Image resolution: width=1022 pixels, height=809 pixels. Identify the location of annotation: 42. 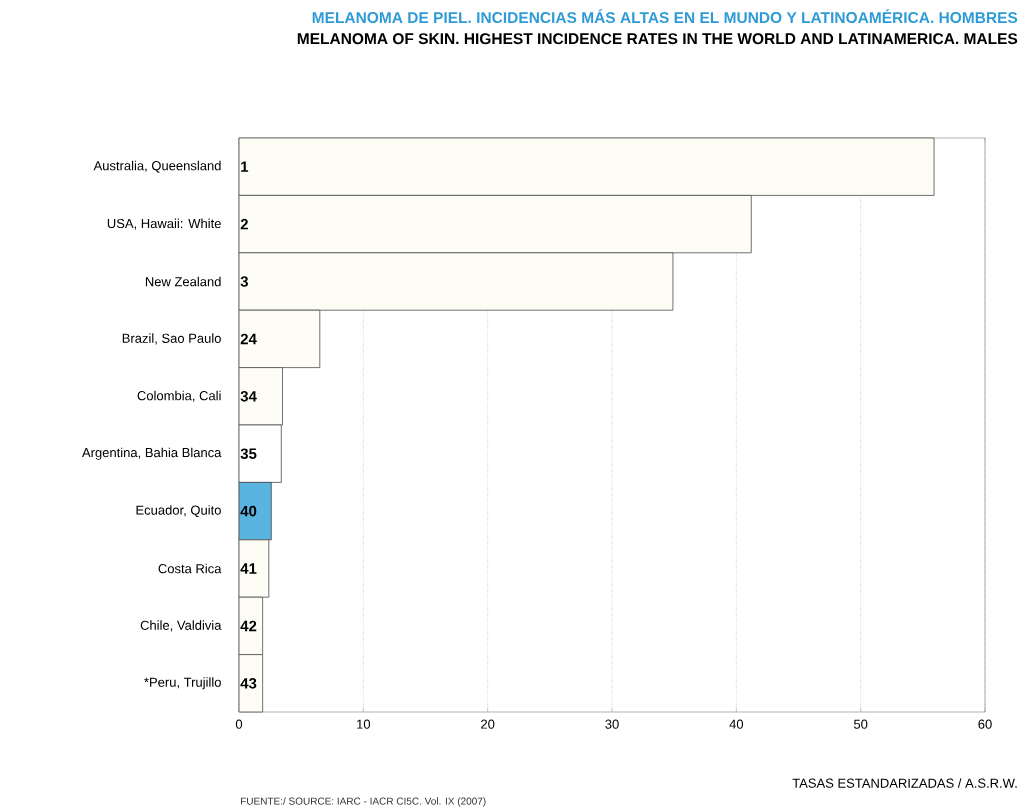
(248, 626).